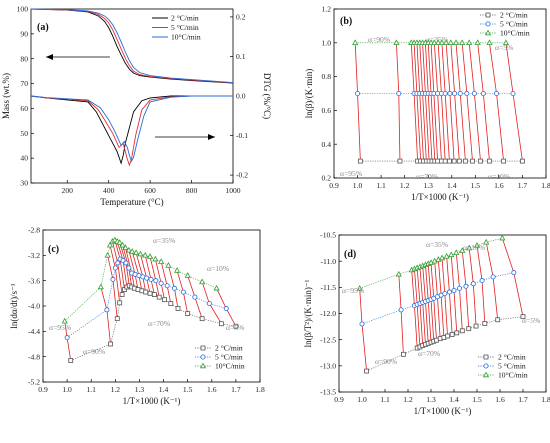 Image resolution: width=550 pixels, height=443 pixels. What do you see at coordinates (229, 348) in the screenshot?
I see `panel-c-legend-label: 2 °C/min` at bounding box center [229, 348].